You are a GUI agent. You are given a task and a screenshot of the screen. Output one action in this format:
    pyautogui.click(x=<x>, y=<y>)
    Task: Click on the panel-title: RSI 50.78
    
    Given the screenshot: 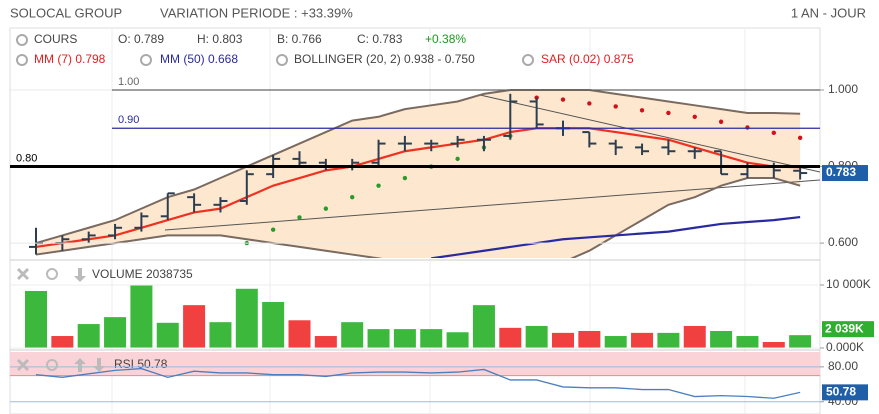 What is the action you would take?
    pyautogui.click(x=141, y=364)
    